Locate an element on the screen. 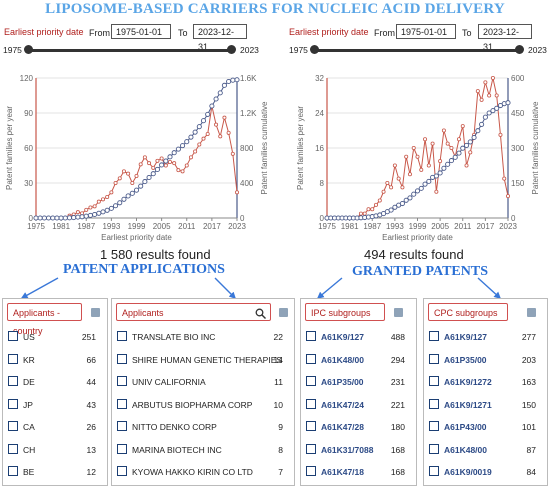  list-item: CA 26 is located at coordinates (56, 427).